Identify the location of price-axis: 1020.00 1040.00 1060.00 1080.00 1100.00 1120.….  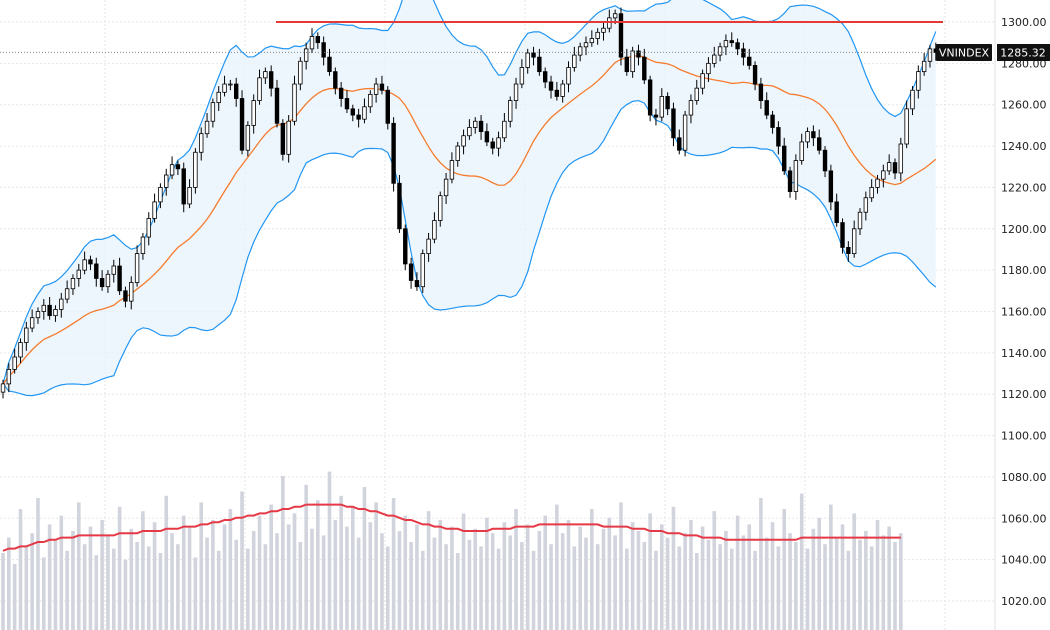
(1024, 312).